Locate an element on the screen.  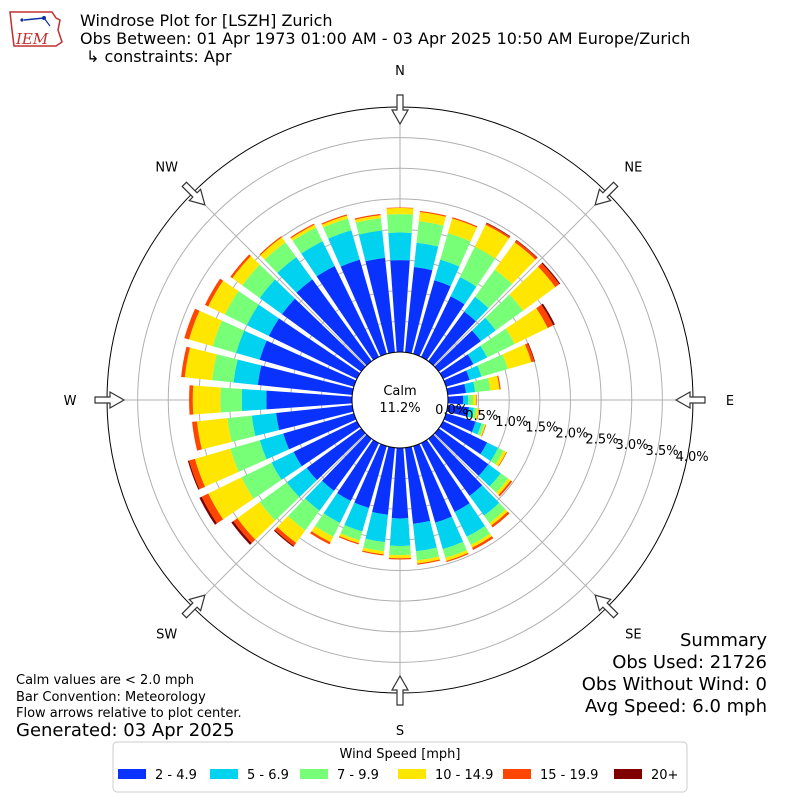
summary-obs-without-wind: Obs Without Wind: 0 is located at coordinates (674, 684).